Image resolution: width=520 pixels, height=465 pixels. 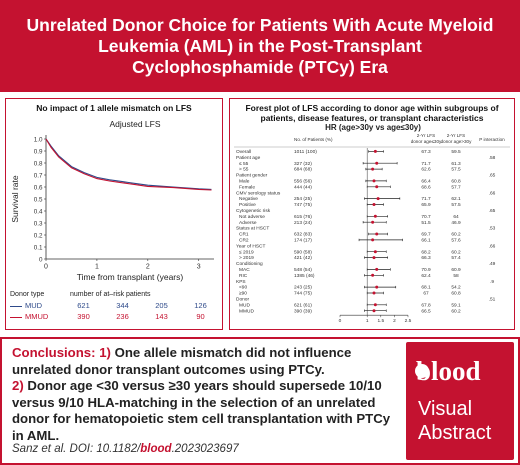 I want to click on forest-row-lfs-young: 62.4, so click(x=426, y=276).